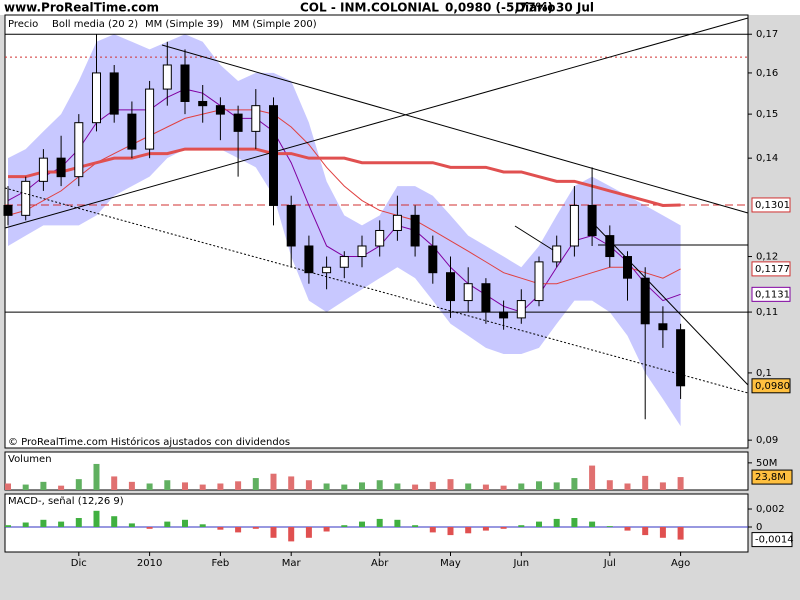 The width and height of the screenshot is (800, 600). What do you see at coordinates (767, 440) in the screenshot?
I see `y-tick-label: 0,09` at bounding box center [767, 440].